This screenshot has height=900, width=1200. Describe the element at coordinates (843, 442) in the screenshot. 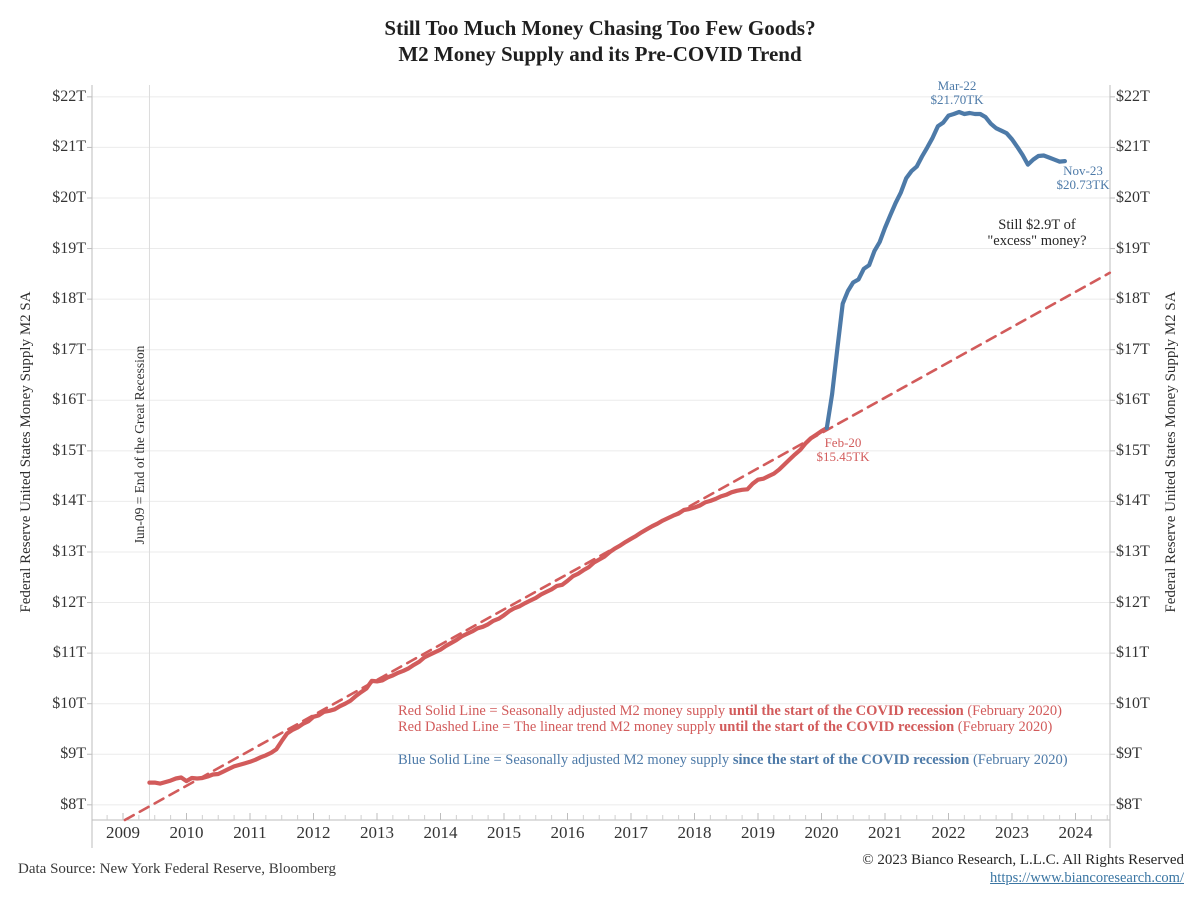

I see `annotation-covid-label: Feb-20` at that location.